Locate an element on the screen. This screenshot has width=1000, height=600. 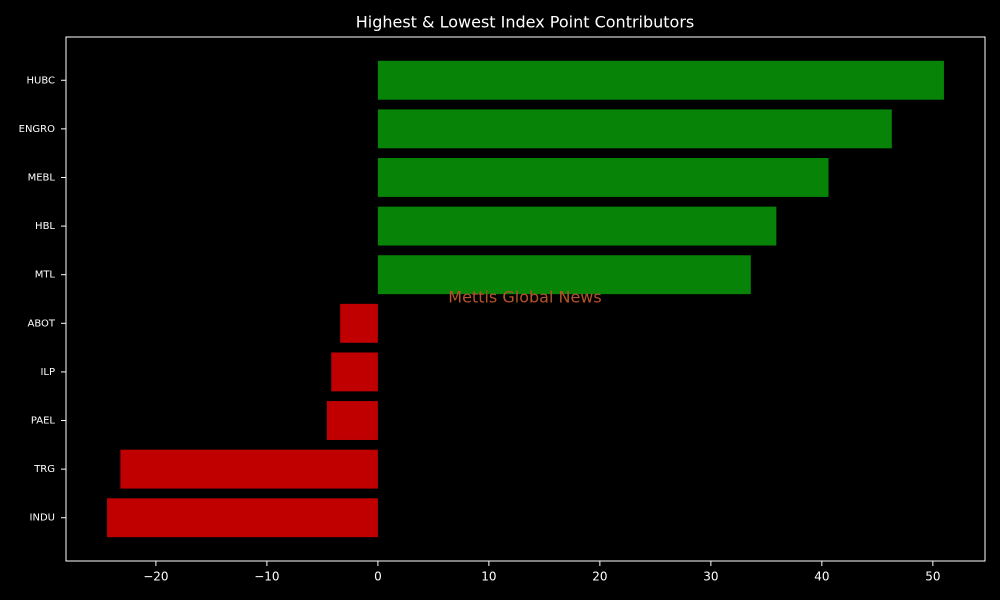
y-tick-label: MTL is located at coordinates (45, 275).